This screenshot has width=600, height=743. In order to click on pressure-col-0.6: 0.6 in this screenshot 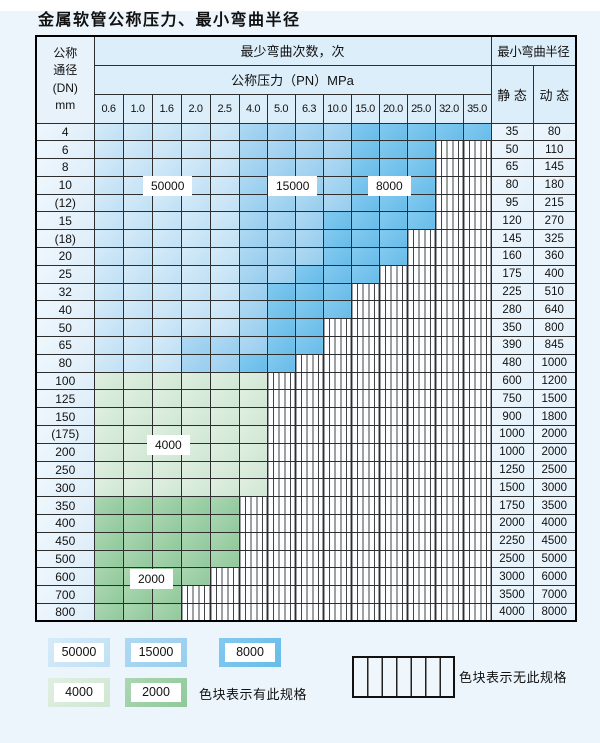, I will do `click(108, 108)`.